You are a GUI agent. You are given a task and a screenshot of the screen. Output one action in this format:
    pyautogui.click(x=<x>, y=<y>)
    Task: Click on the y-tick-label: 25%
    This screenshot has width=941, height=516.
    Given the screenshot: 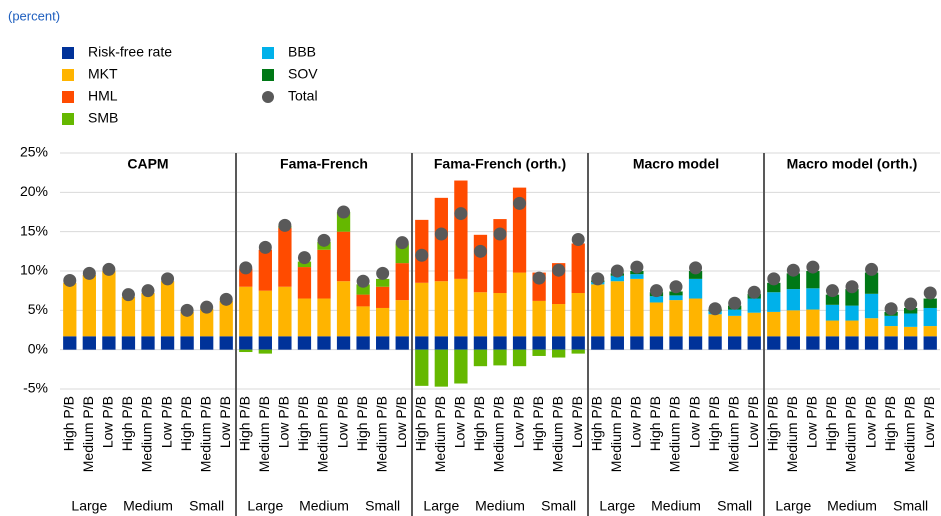 What is the action you would take?
    pyautogui.click(x=34, y=152)
    